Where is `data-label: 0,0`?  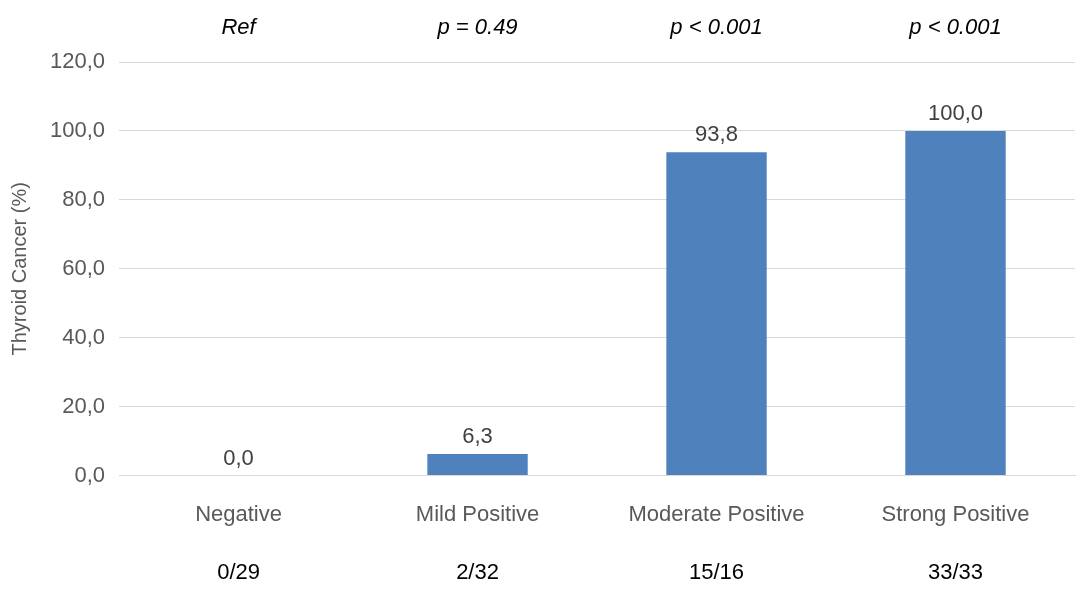 data-label: 0,0 is located at coordinates (238, 457).